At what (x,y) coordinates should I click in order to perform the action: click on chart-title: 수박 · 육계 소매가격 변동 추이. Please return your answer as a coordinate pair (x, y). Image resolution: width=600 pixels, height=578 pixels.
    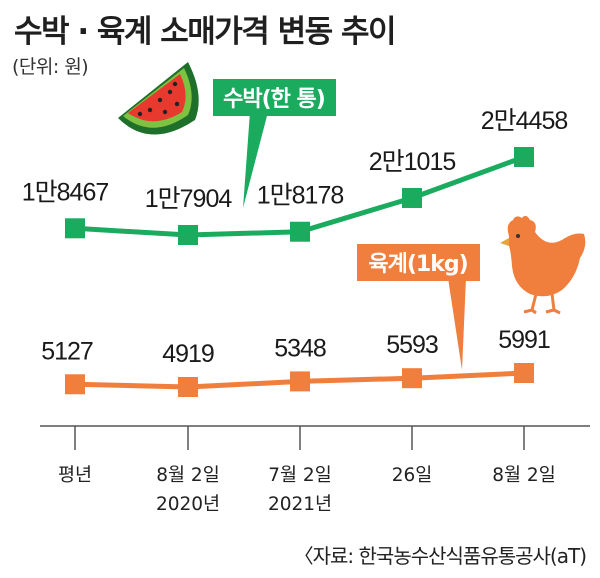
    Looking at the image, I should click on (205, 32).